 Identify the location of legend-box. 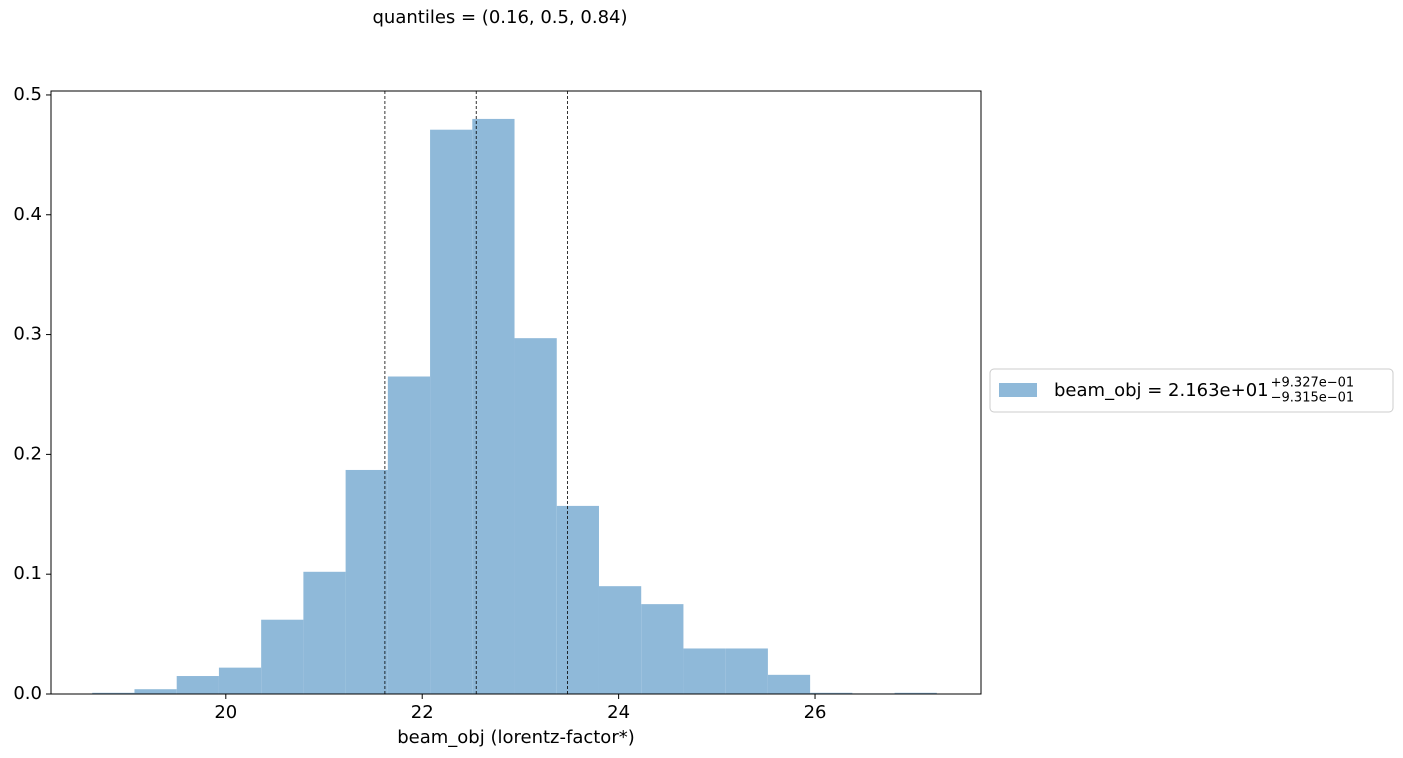
(1191, 390).